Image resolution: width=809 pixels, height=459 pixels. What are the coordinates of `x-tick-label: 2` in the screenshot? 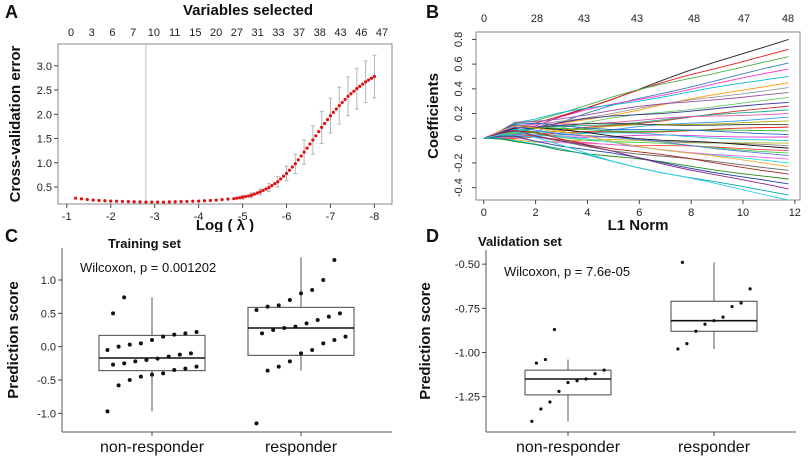 It's located at (536, 213).